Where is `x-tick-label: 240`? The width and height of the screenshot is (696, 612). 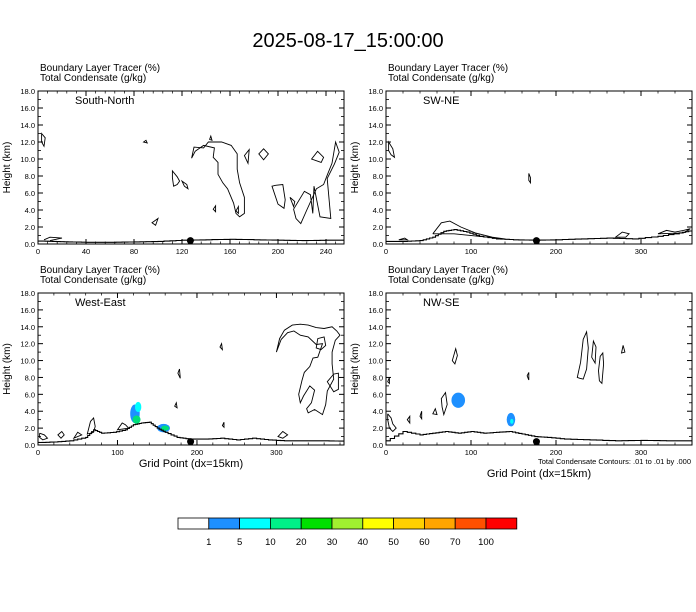 x-tick-label: 240 is located at coordinates (326, 251).